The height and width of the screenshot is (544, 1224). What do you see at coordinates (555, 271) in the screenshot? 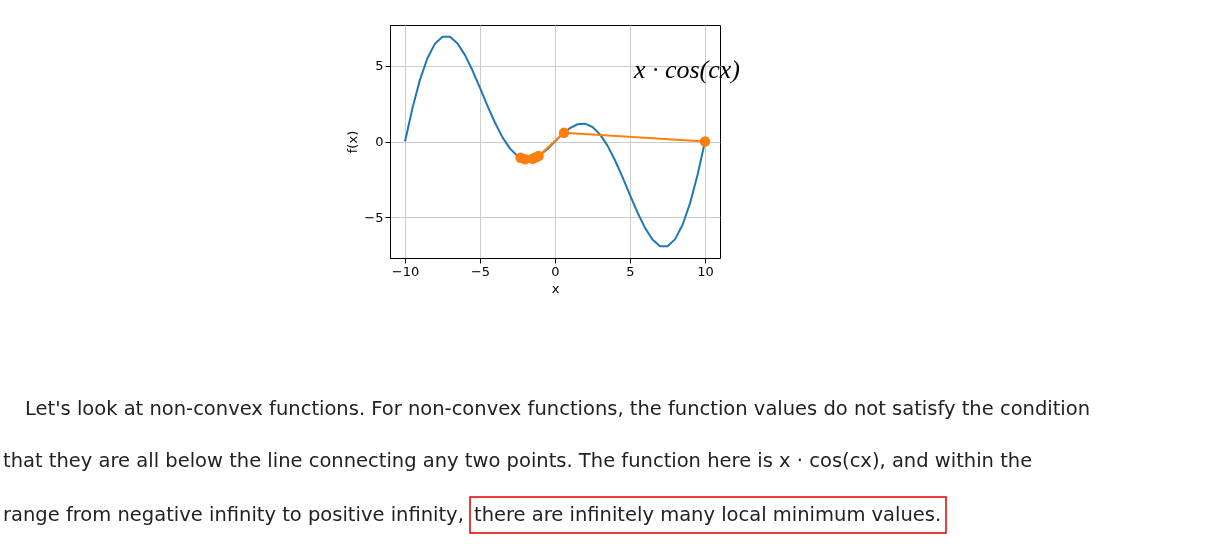
I see `x-tick-label: 0` at bounding box center [555, 271].